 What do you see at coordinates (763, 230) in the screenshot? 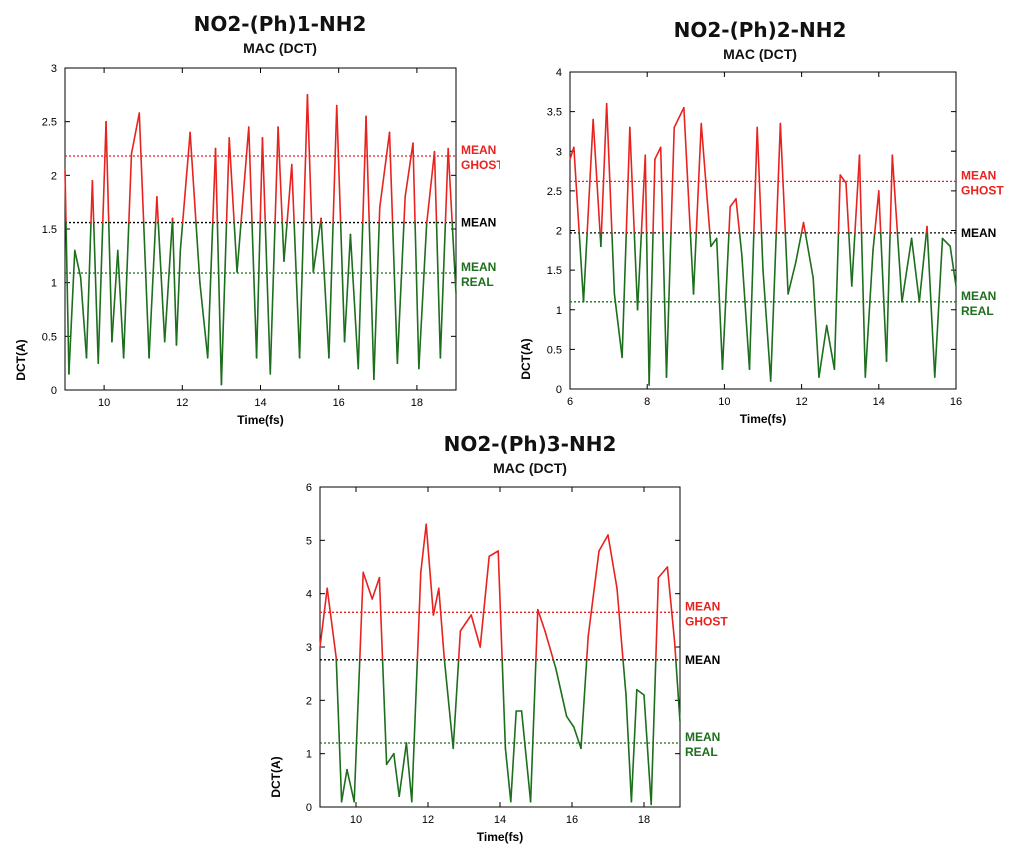
I see `plot-frame` at bounding box center [763, 230].